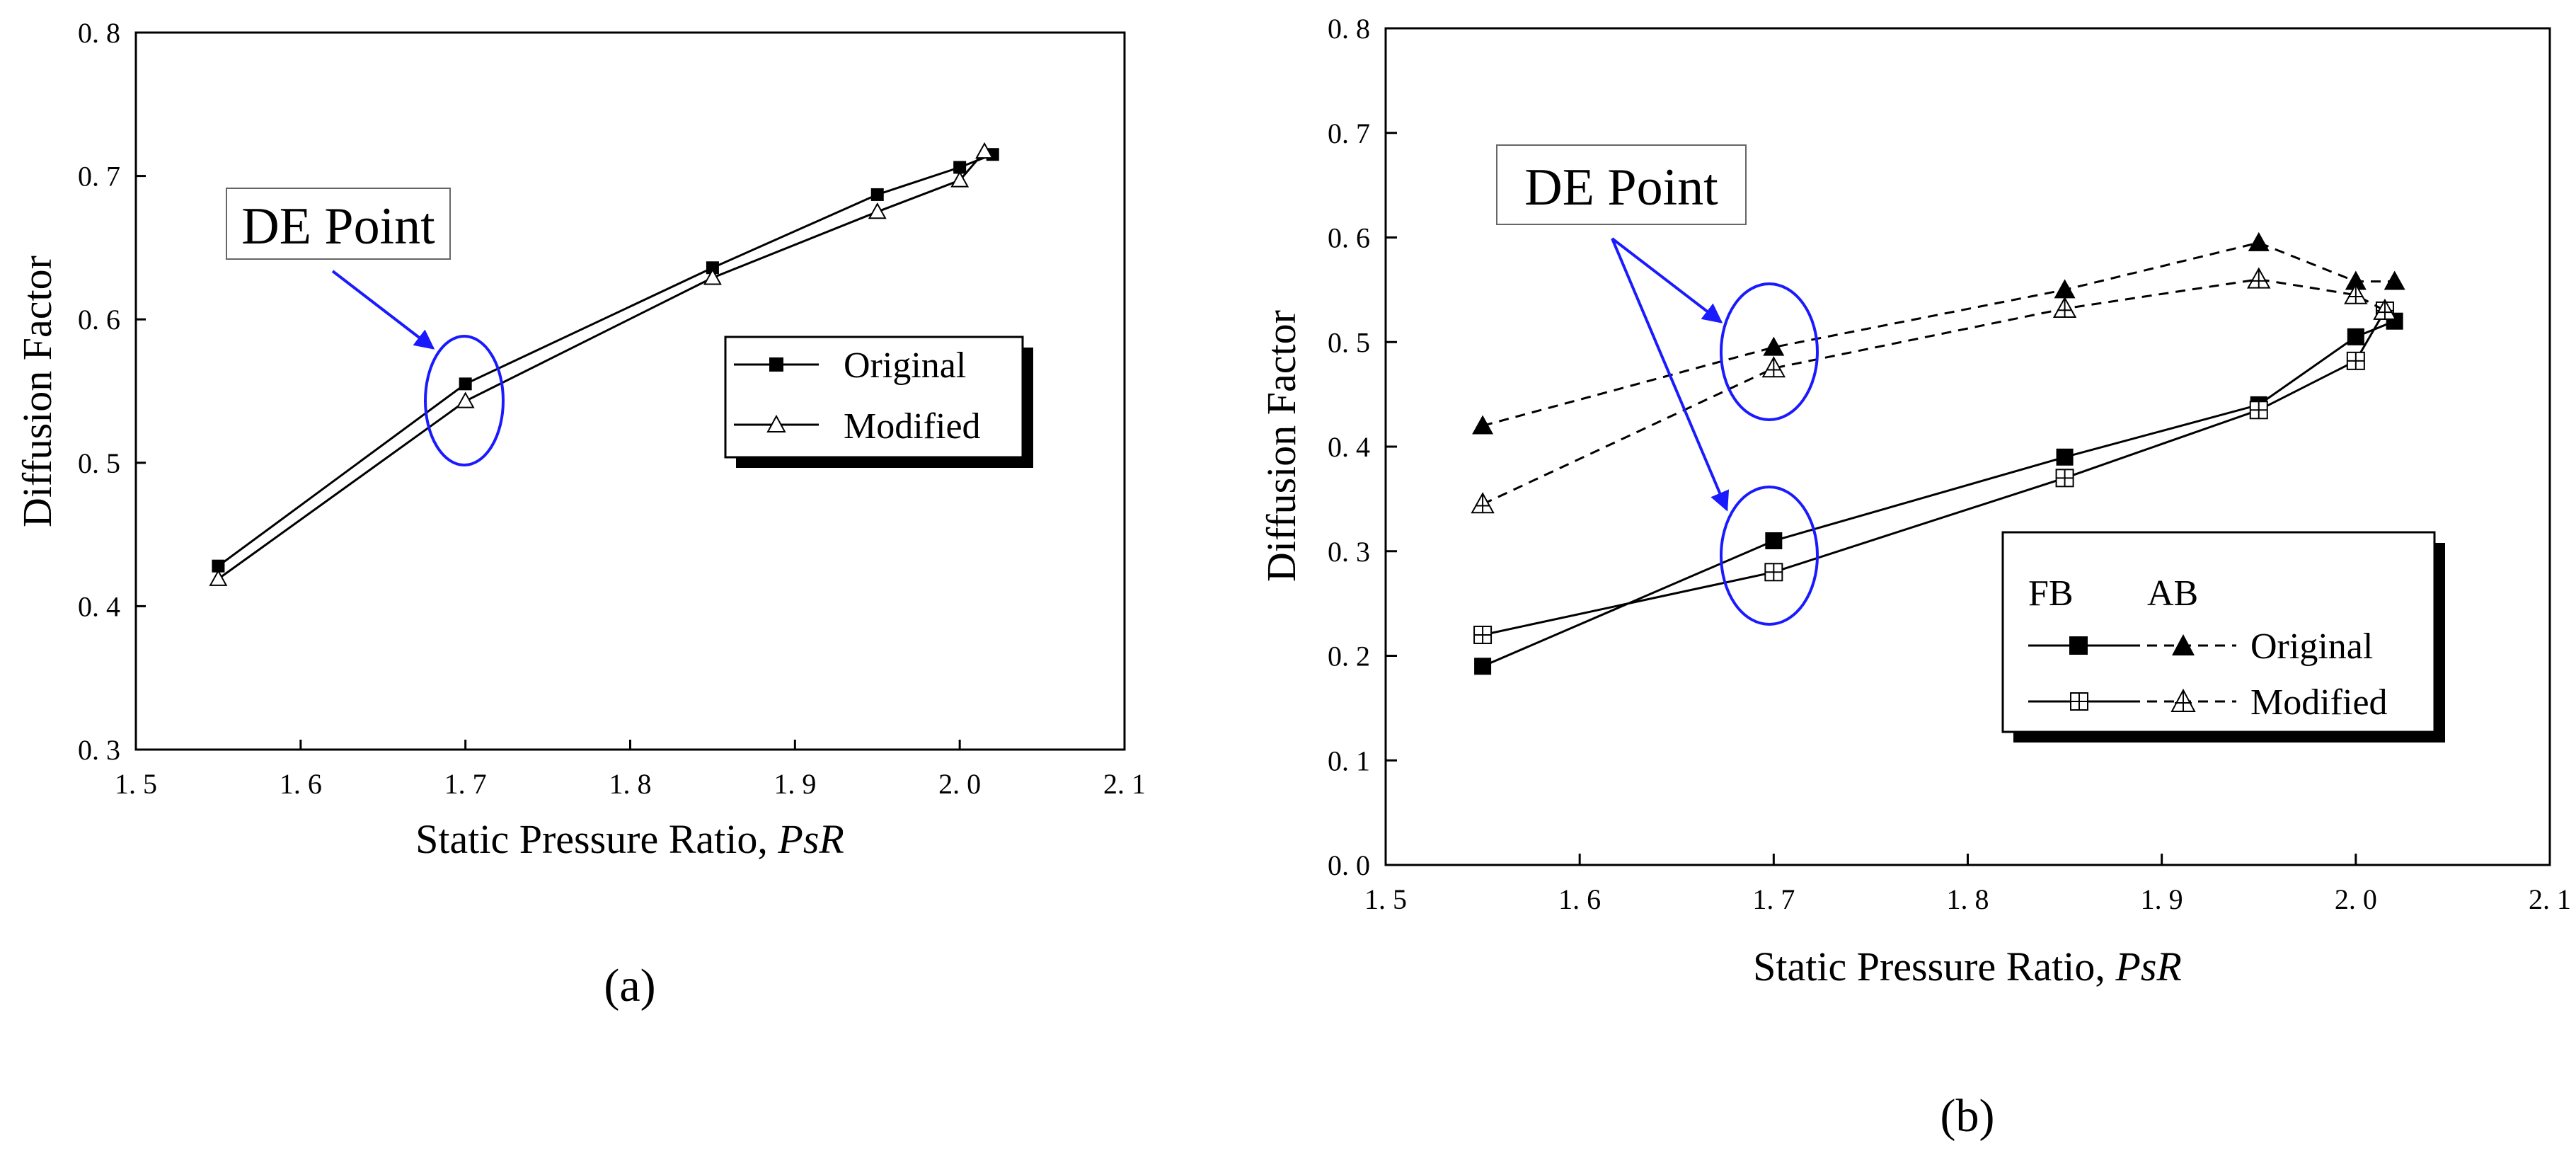 This screenshot has height=1158, width=2576. I want to click on chart-a-x-tick-label: 2. 1, so click(1125, 784).